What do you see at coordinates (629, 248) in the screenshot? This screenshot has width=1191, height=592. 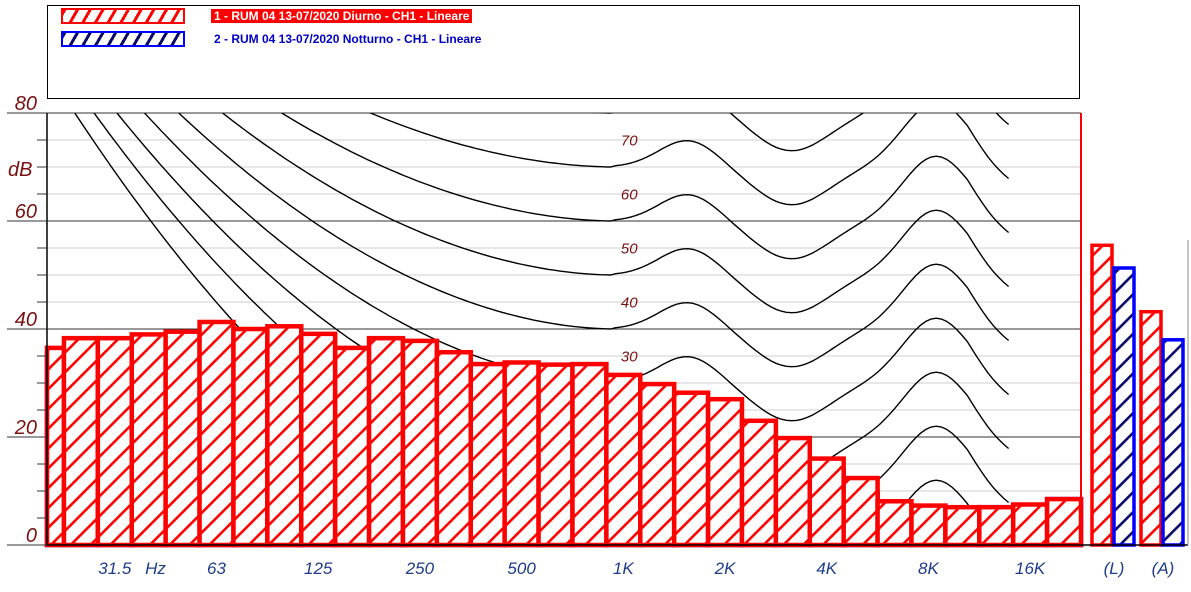 I see `iso-curve-label-50: 50` at bounding box center [629, 248].